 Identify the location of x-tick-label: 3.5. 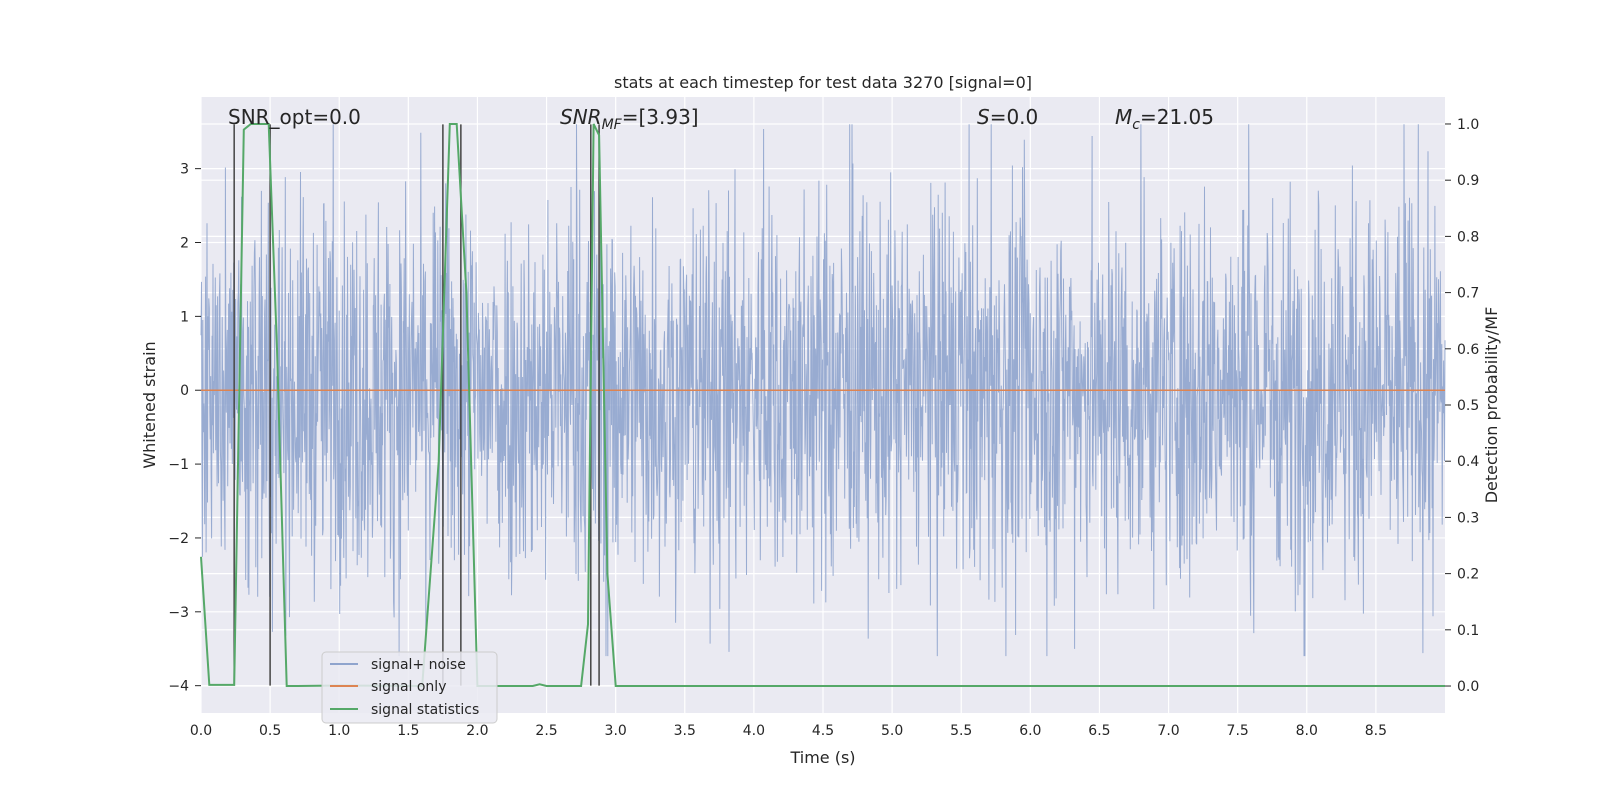
(685, 731).